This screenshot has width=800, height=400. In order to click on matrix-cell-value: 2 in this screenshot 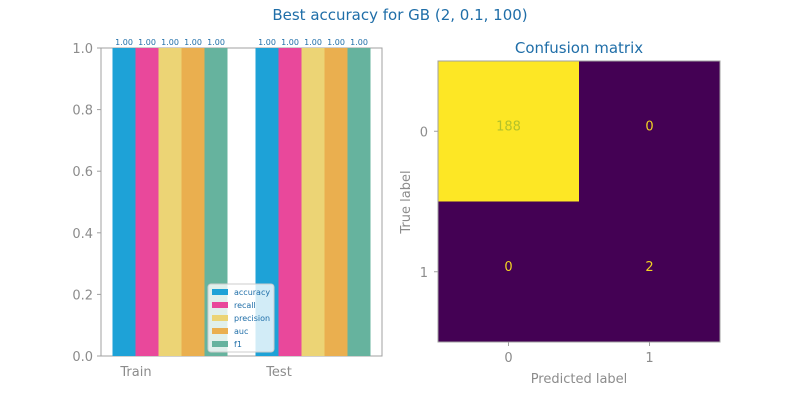, I will do `click(649, 267)`.